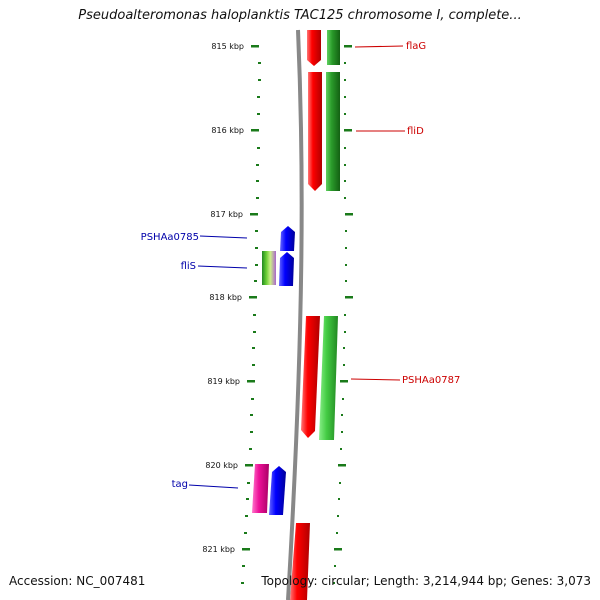  What do you see at coordinates (170, 237) in the screenshot?
I see `gene-label-PSHAa0785: PSHAa0785` at bounding box center [170, 237].